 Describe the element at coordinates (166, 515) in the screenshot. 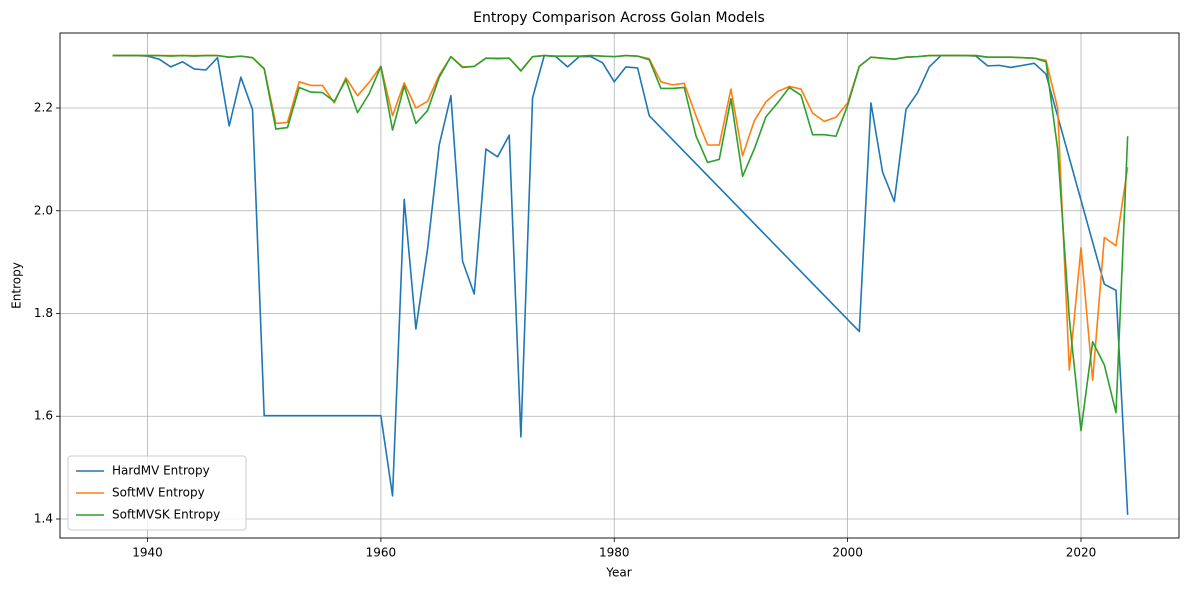

I see `legend-label: SoftMVSK Entropy` at that location.